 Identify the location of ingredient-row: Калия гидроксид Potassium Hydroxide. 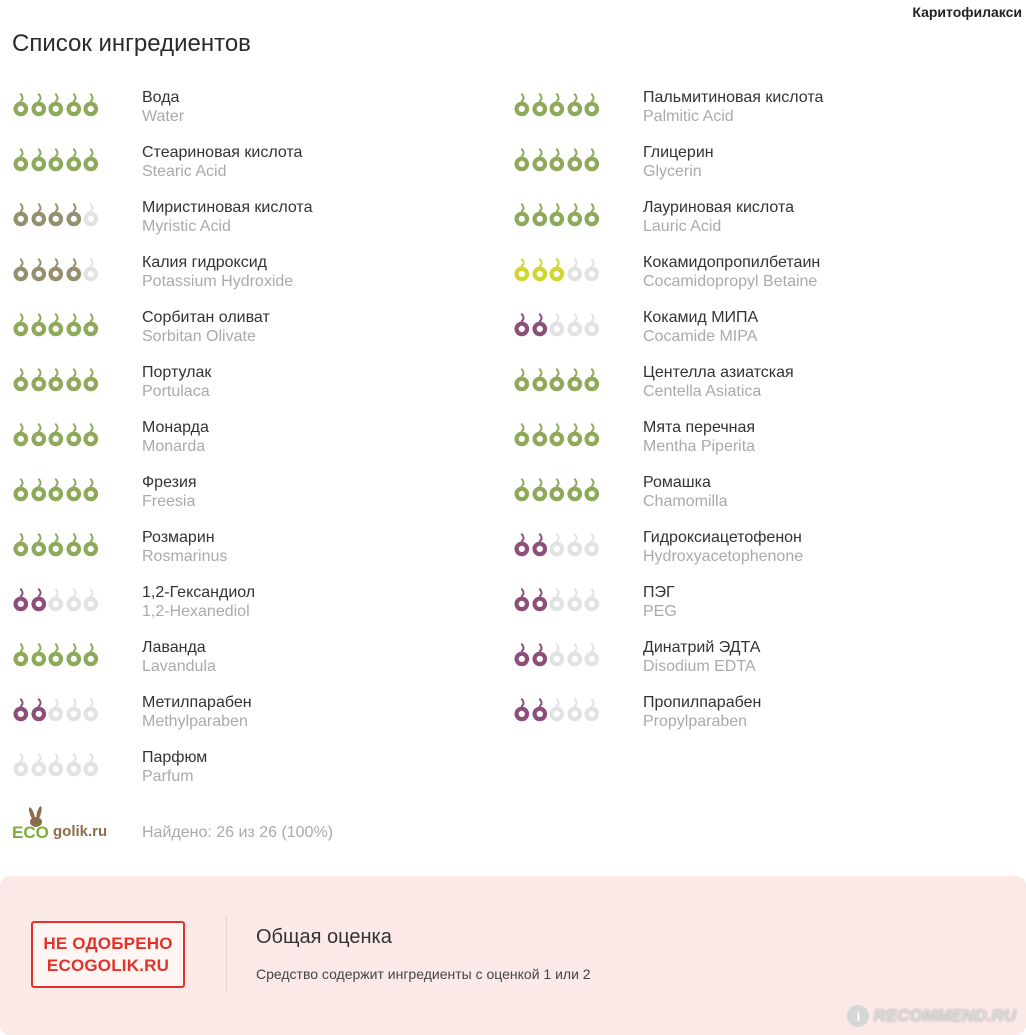
(252, 280).